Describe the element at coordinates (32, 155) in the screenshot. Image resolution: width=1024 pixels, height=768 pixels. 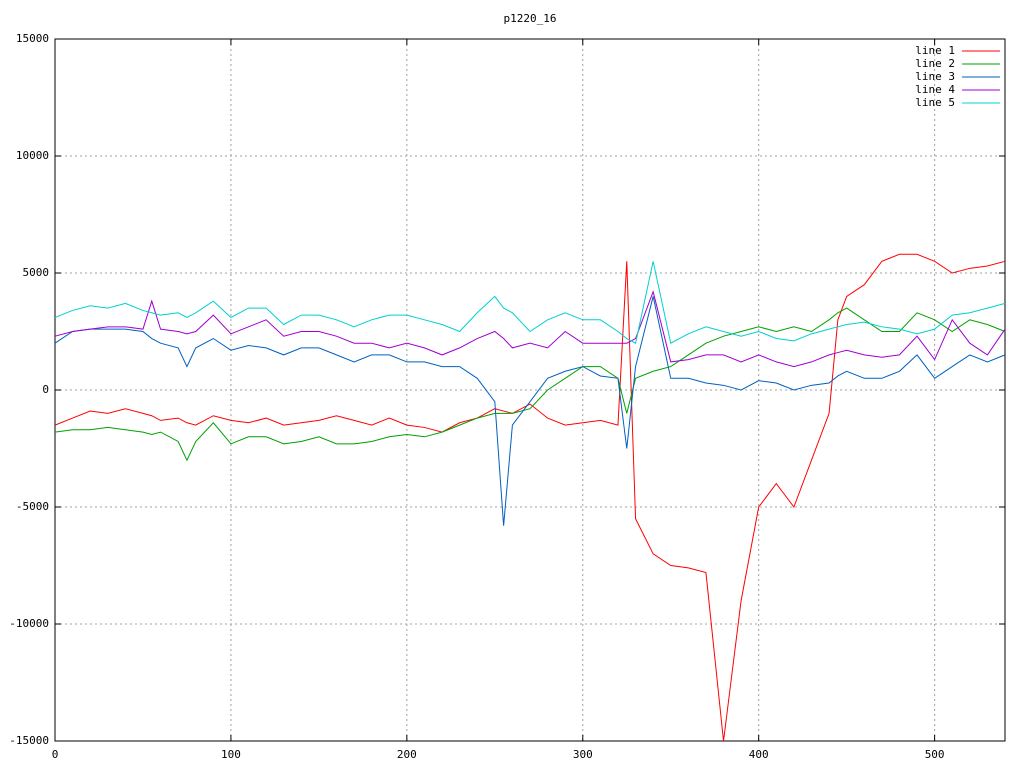
I see `y-tick-label: 10000` at that location.